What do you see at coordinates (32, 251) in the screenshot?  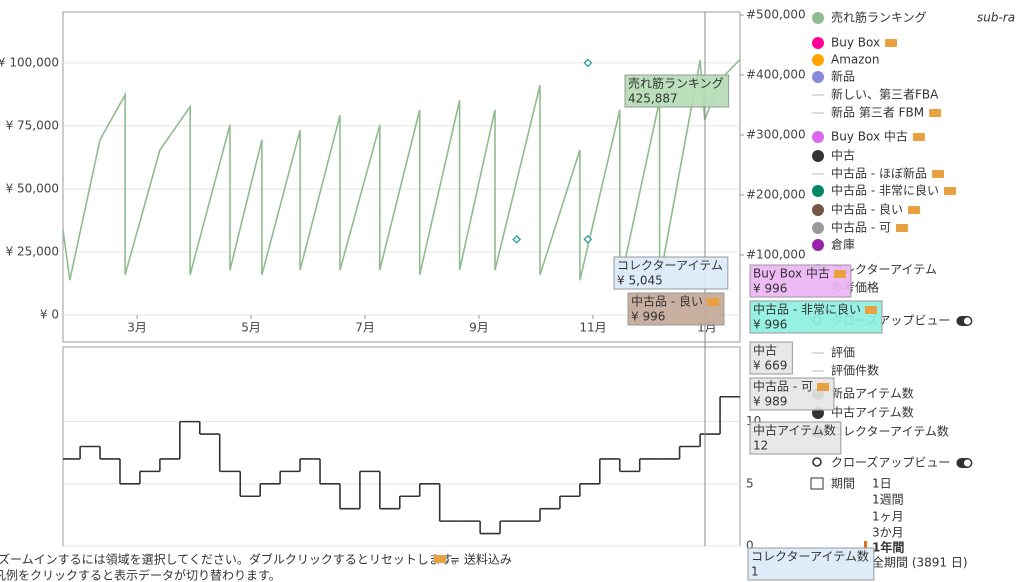 I see `y-tick-label: ¥ 25,000` at bounding box center [32, 251].